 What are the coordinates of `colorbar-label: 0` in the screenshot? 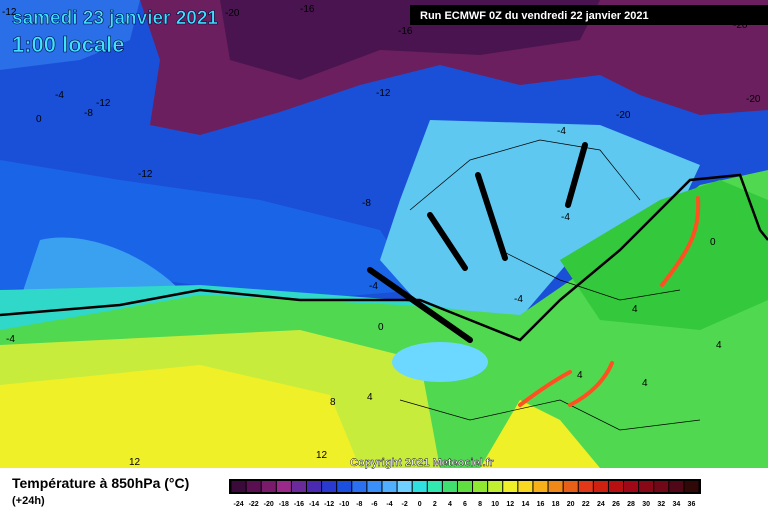 It's located at (420, 504).